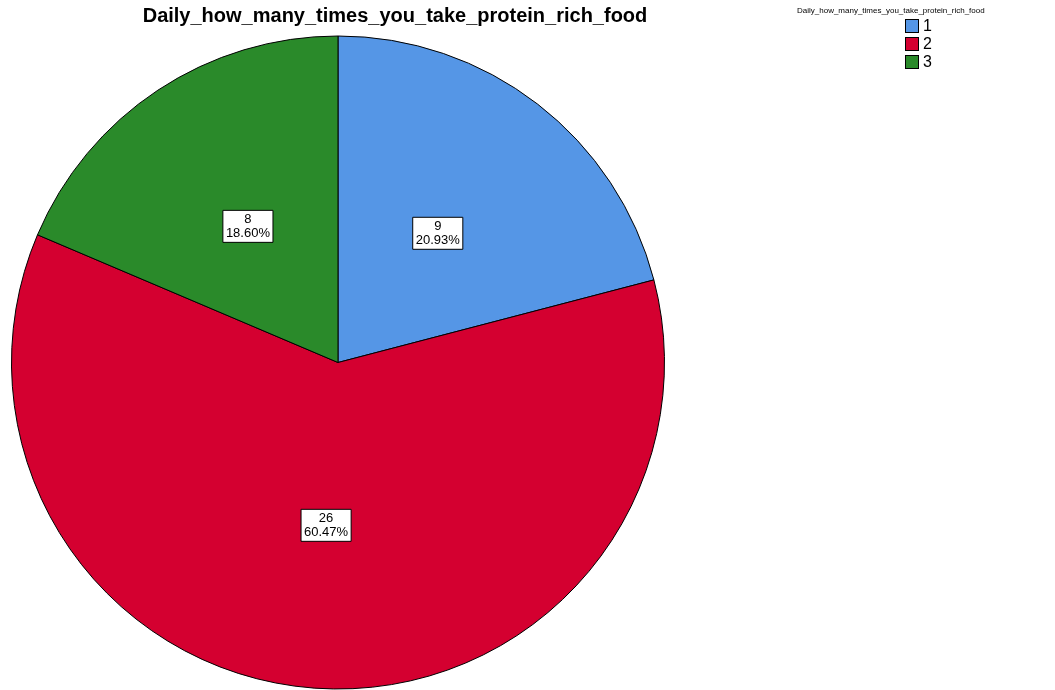  Describe the element at coordinates (248, 225) in the screenshot. I see `data-label: 8 18.60%` at that location.